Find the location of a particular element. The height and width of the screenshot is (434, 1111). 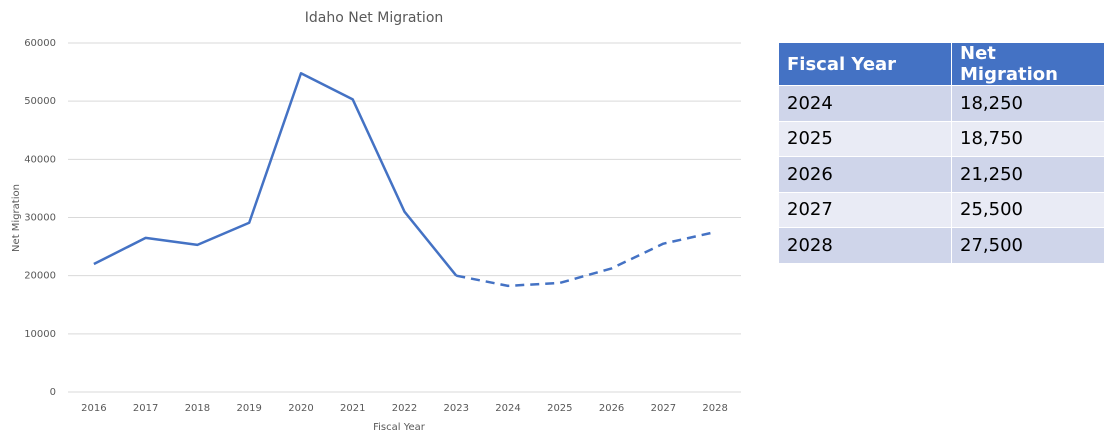

y-tick-label: 30000 is located at coordinates (40, 218).